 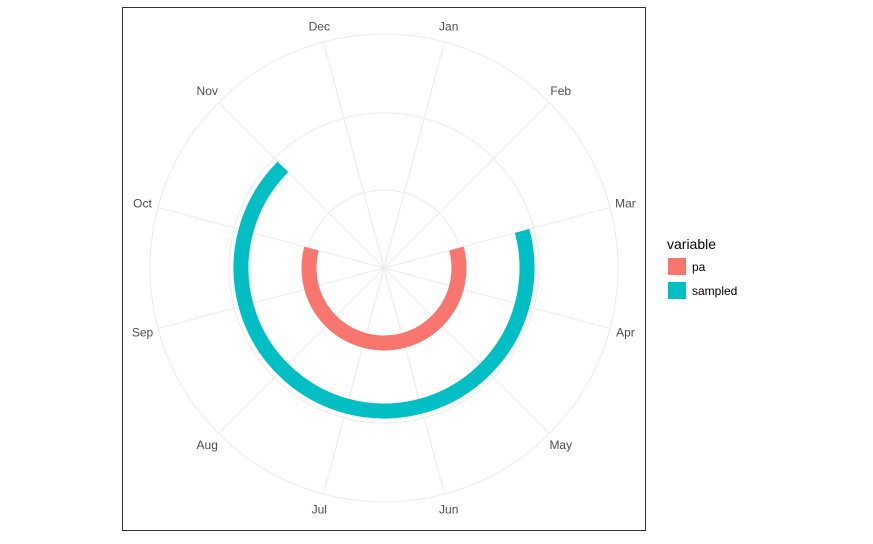 I want to click on legend-label-sampled: sampled, so click(x=714, y=291).